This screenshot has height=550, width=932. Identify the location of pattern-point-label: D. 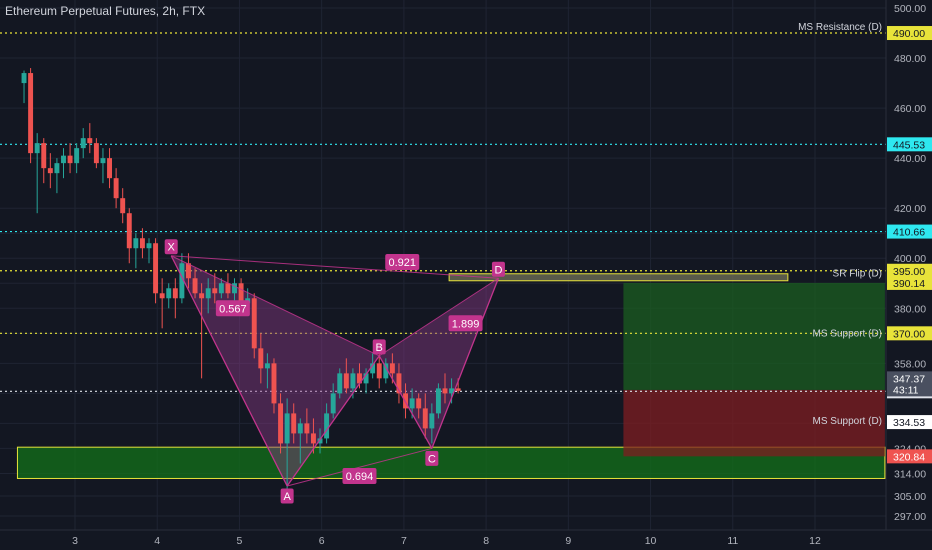
(498, 270).